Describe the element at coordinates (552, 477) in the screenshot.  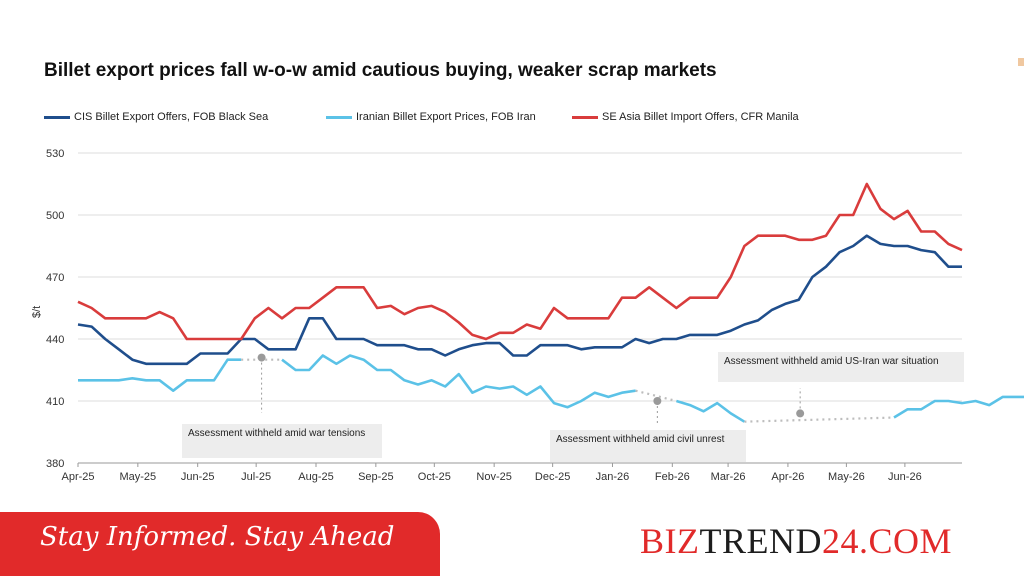
I see `x-tick-label: Dec-25` at that location.